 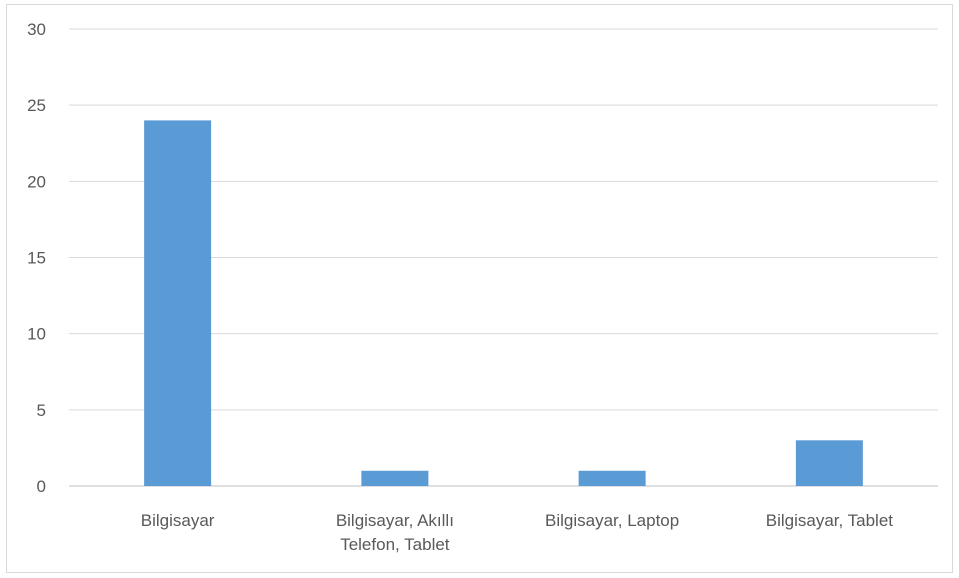 What do you see at coordinates (612, 520) in the screenshot?
I see `x-tick-label: Bilgisayar, Laptop` at bounding box center [612, 520].